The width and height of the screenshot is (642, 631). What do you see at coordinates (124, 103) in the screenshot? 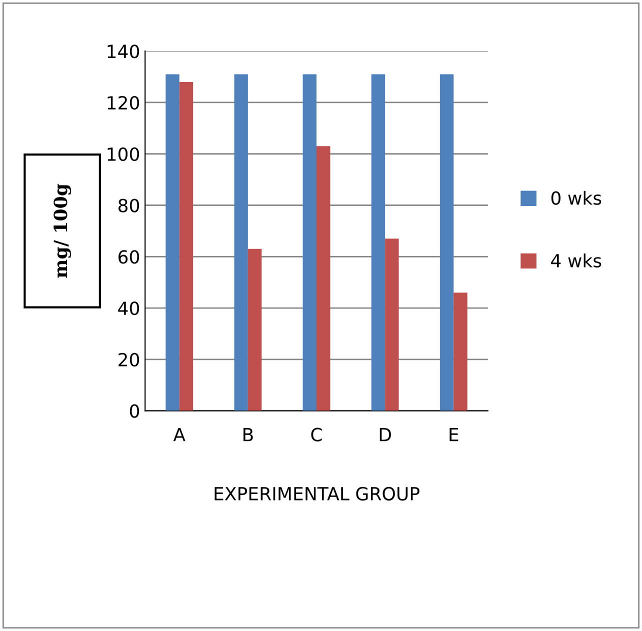
I see `y-tick-label: 120` at bounding box center [124, 103].